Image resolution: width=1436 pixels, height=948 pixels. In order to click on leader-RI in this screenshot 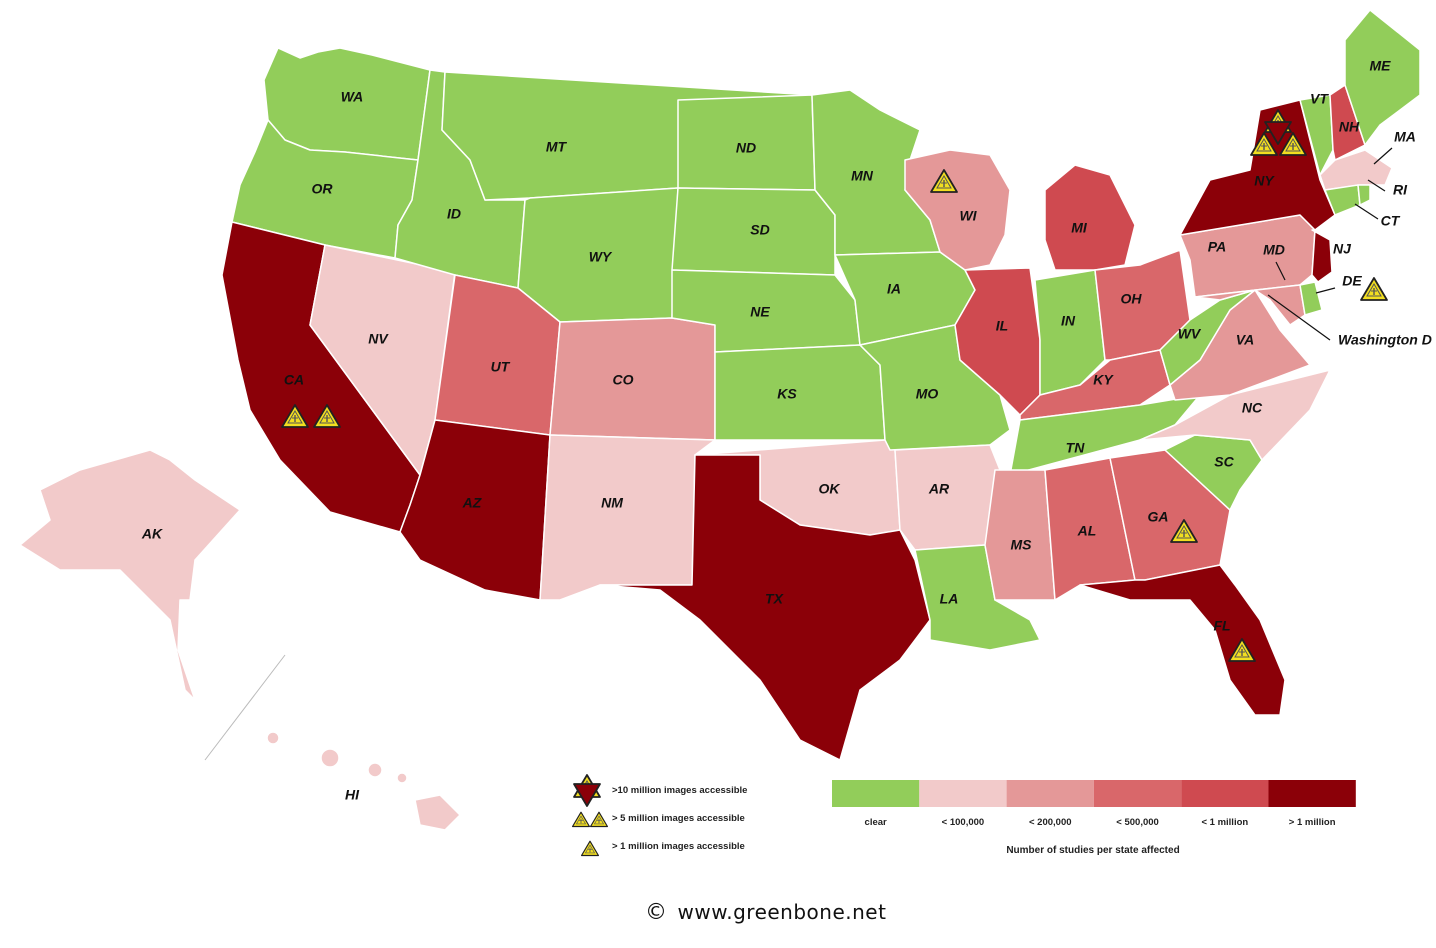, I will do `click(1376, 185)`.